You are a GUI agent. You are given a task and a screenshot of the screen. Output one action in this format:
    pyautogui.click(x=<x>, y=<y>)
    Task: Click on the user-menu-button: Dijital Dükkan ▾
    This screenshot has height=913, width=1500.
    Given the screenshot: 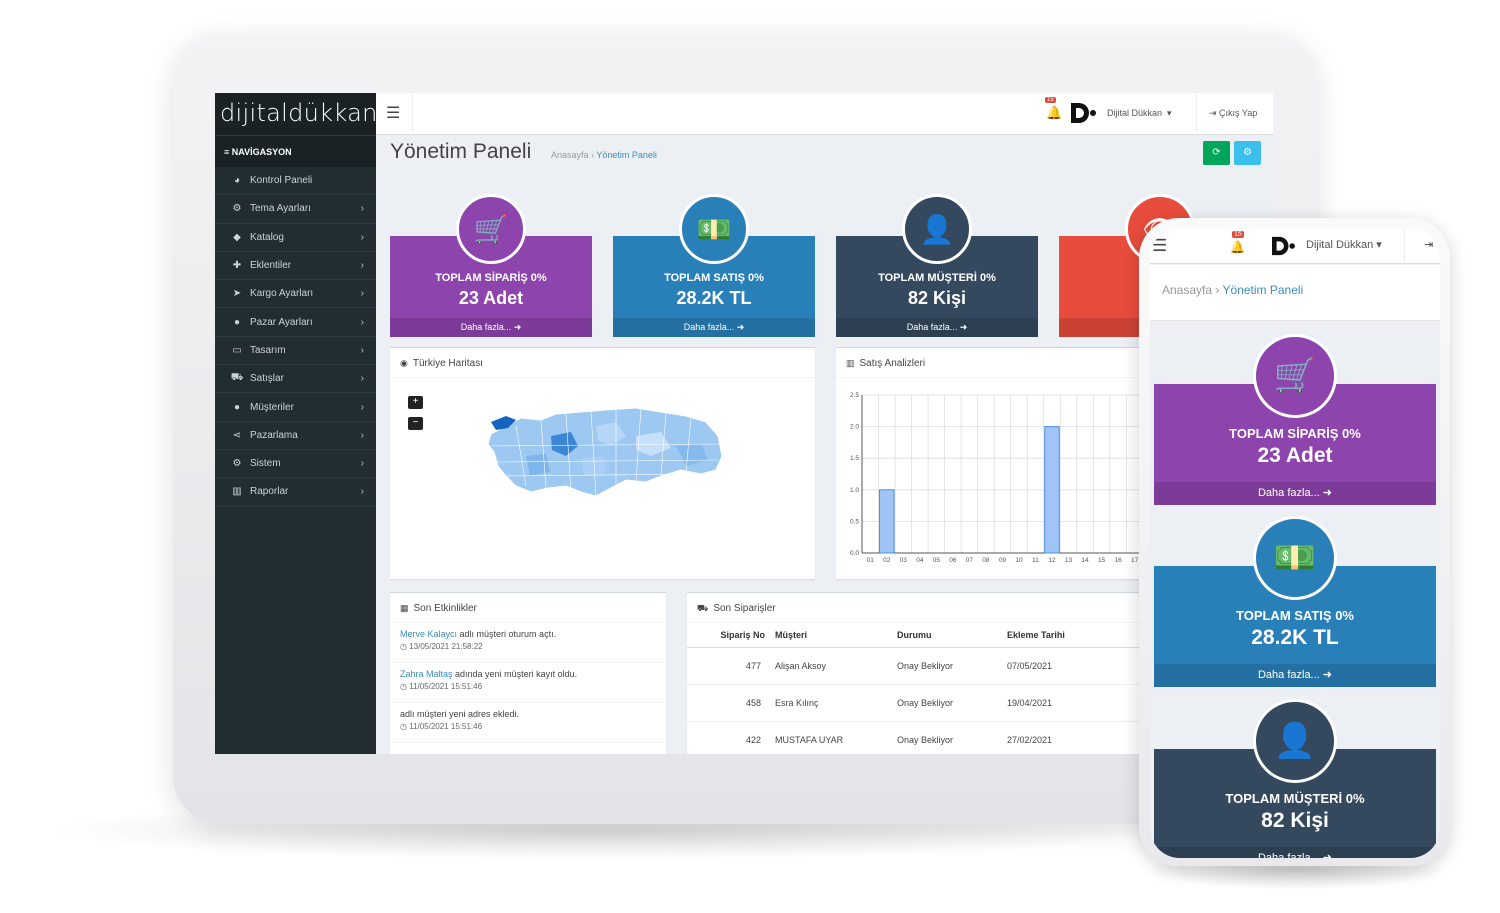 What is the action you would take?
    pyautogui.click(x=1139, y=113)
    